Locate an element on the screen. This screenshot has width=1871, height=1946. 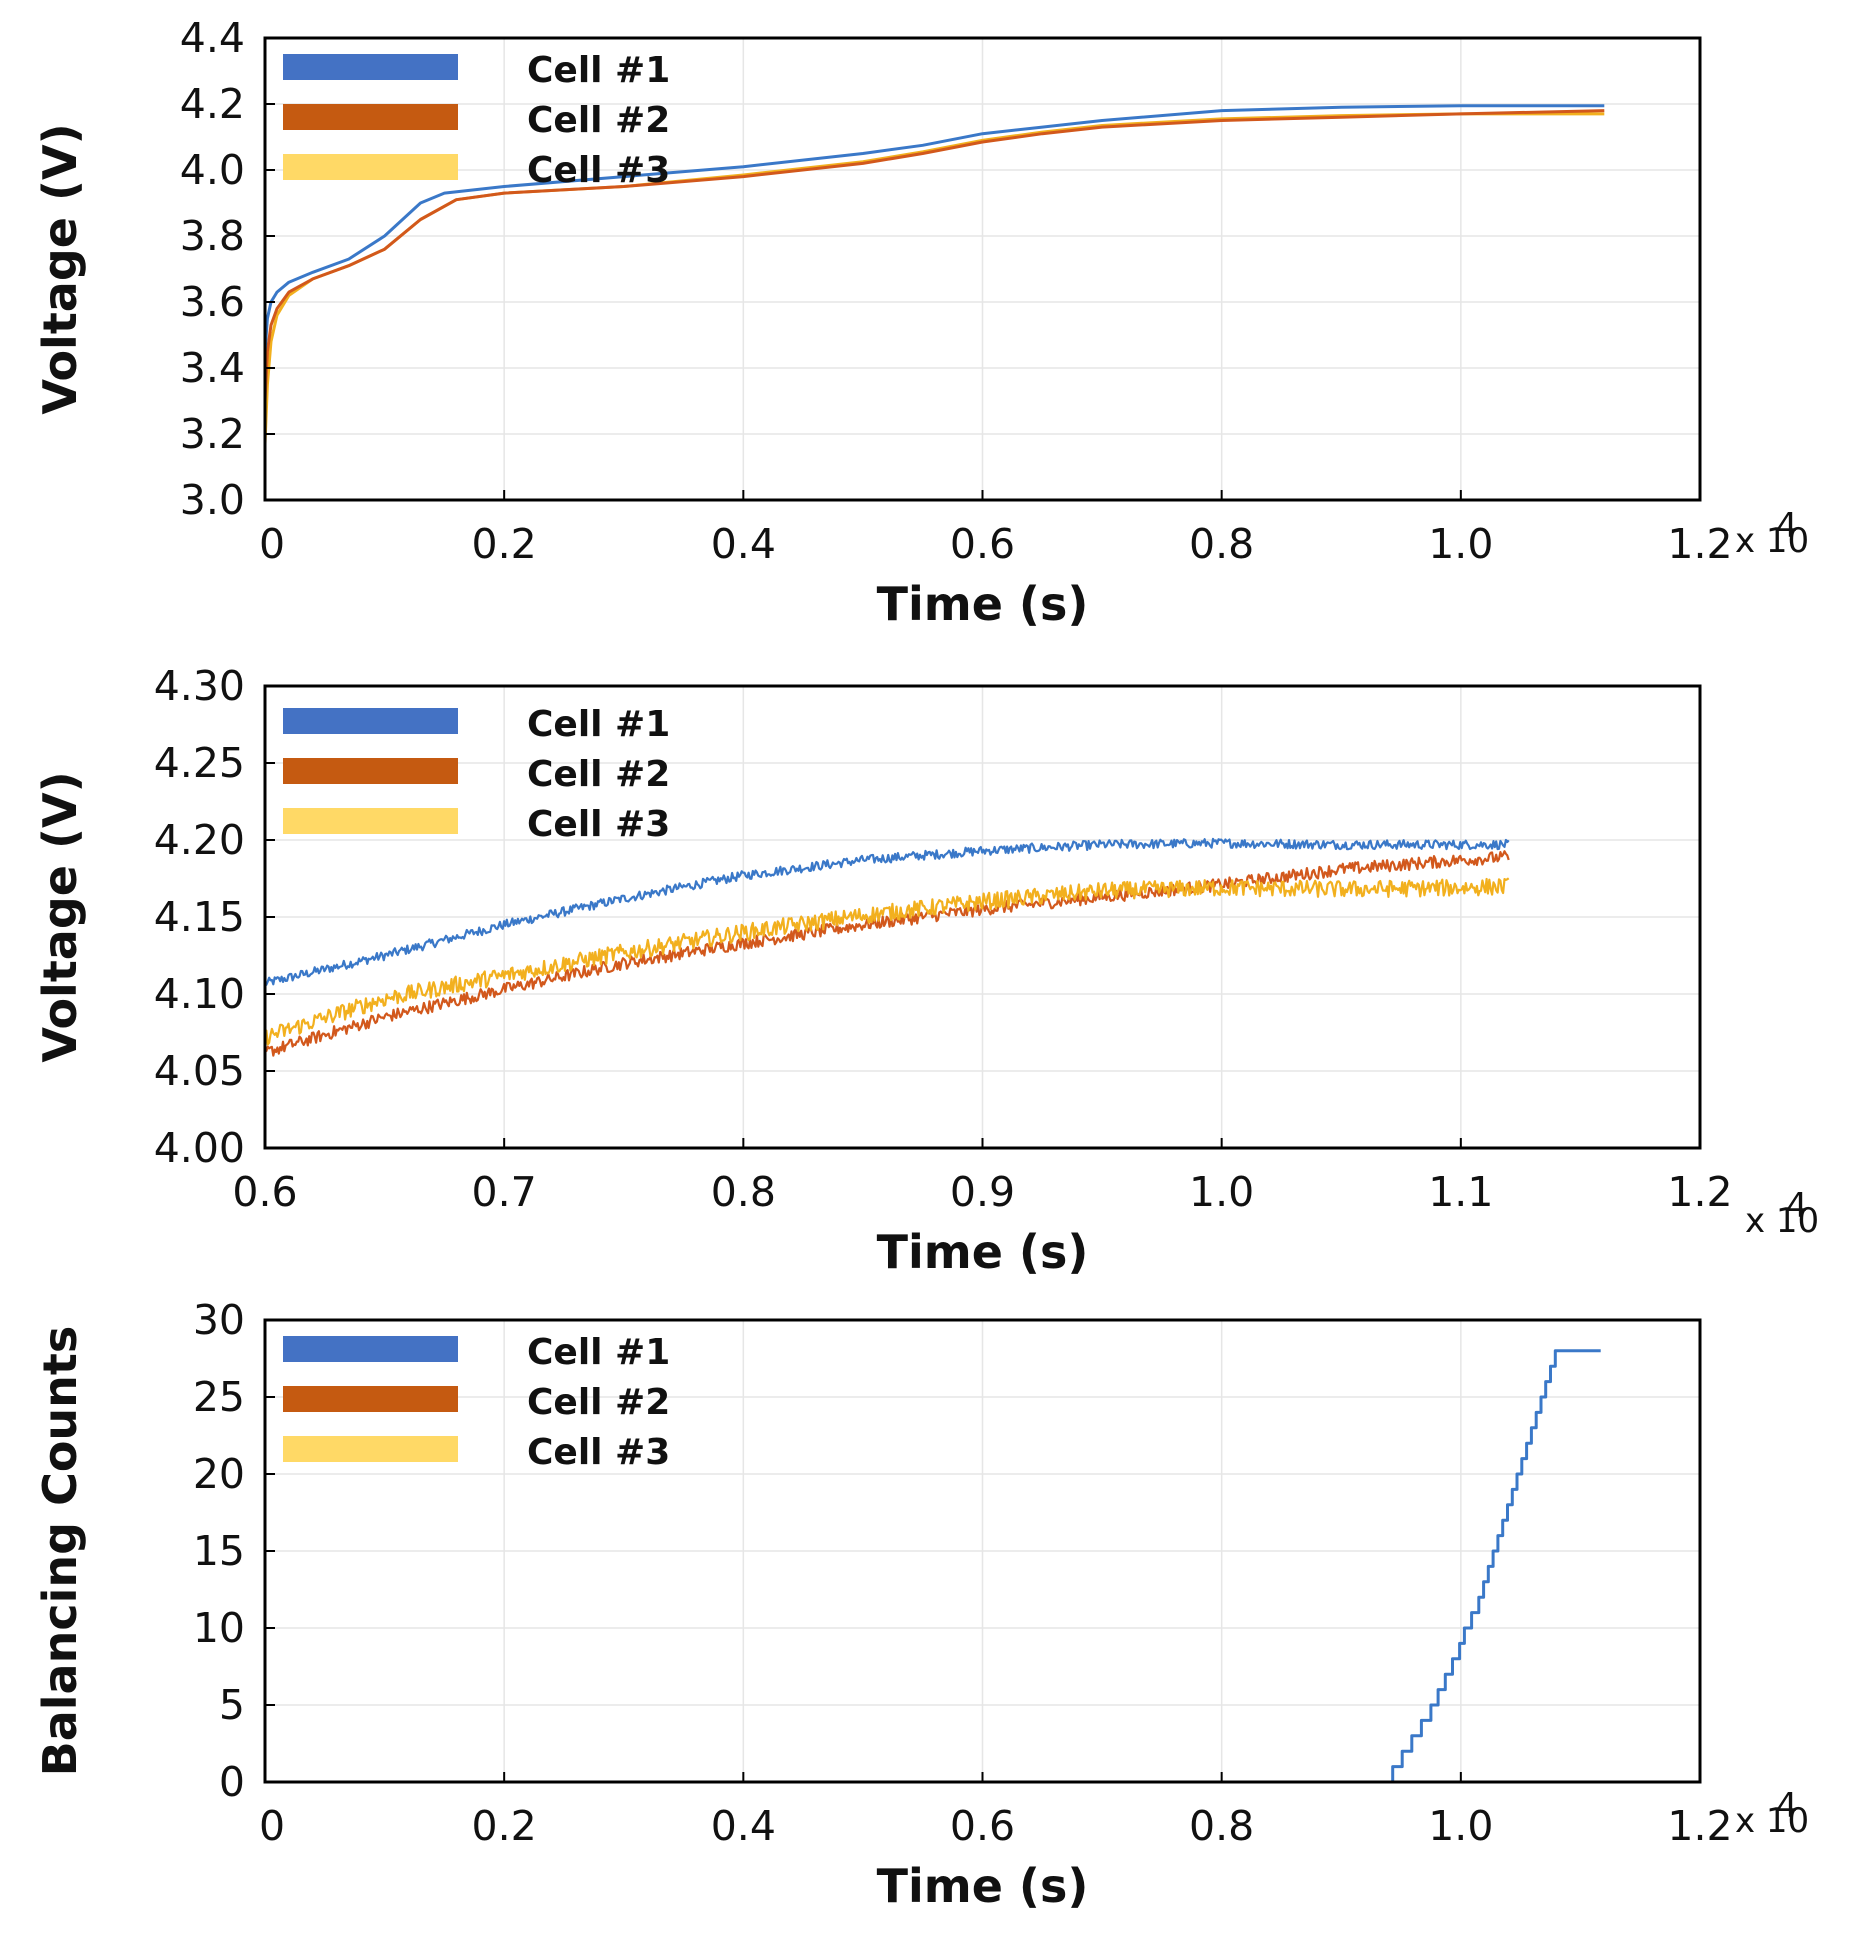
x-tick-label: 1.1 is located at coordinates (1460, 1192).